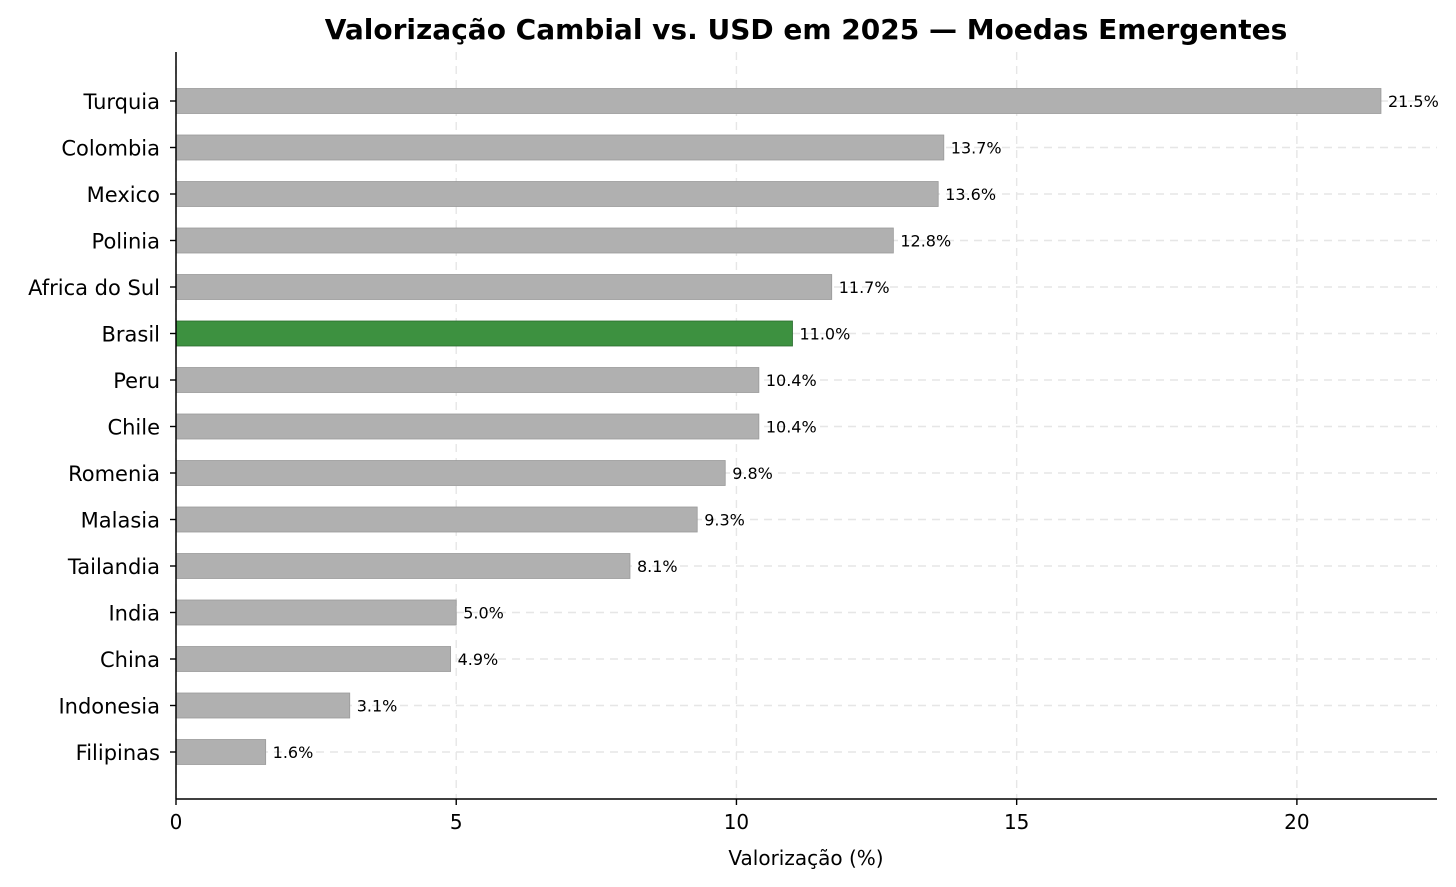 The height and width of the screenshot is (887, 1456). Describe the element at coordinates (976, 148) in the screenshot. I see `data-label: 13.7%` at that location.